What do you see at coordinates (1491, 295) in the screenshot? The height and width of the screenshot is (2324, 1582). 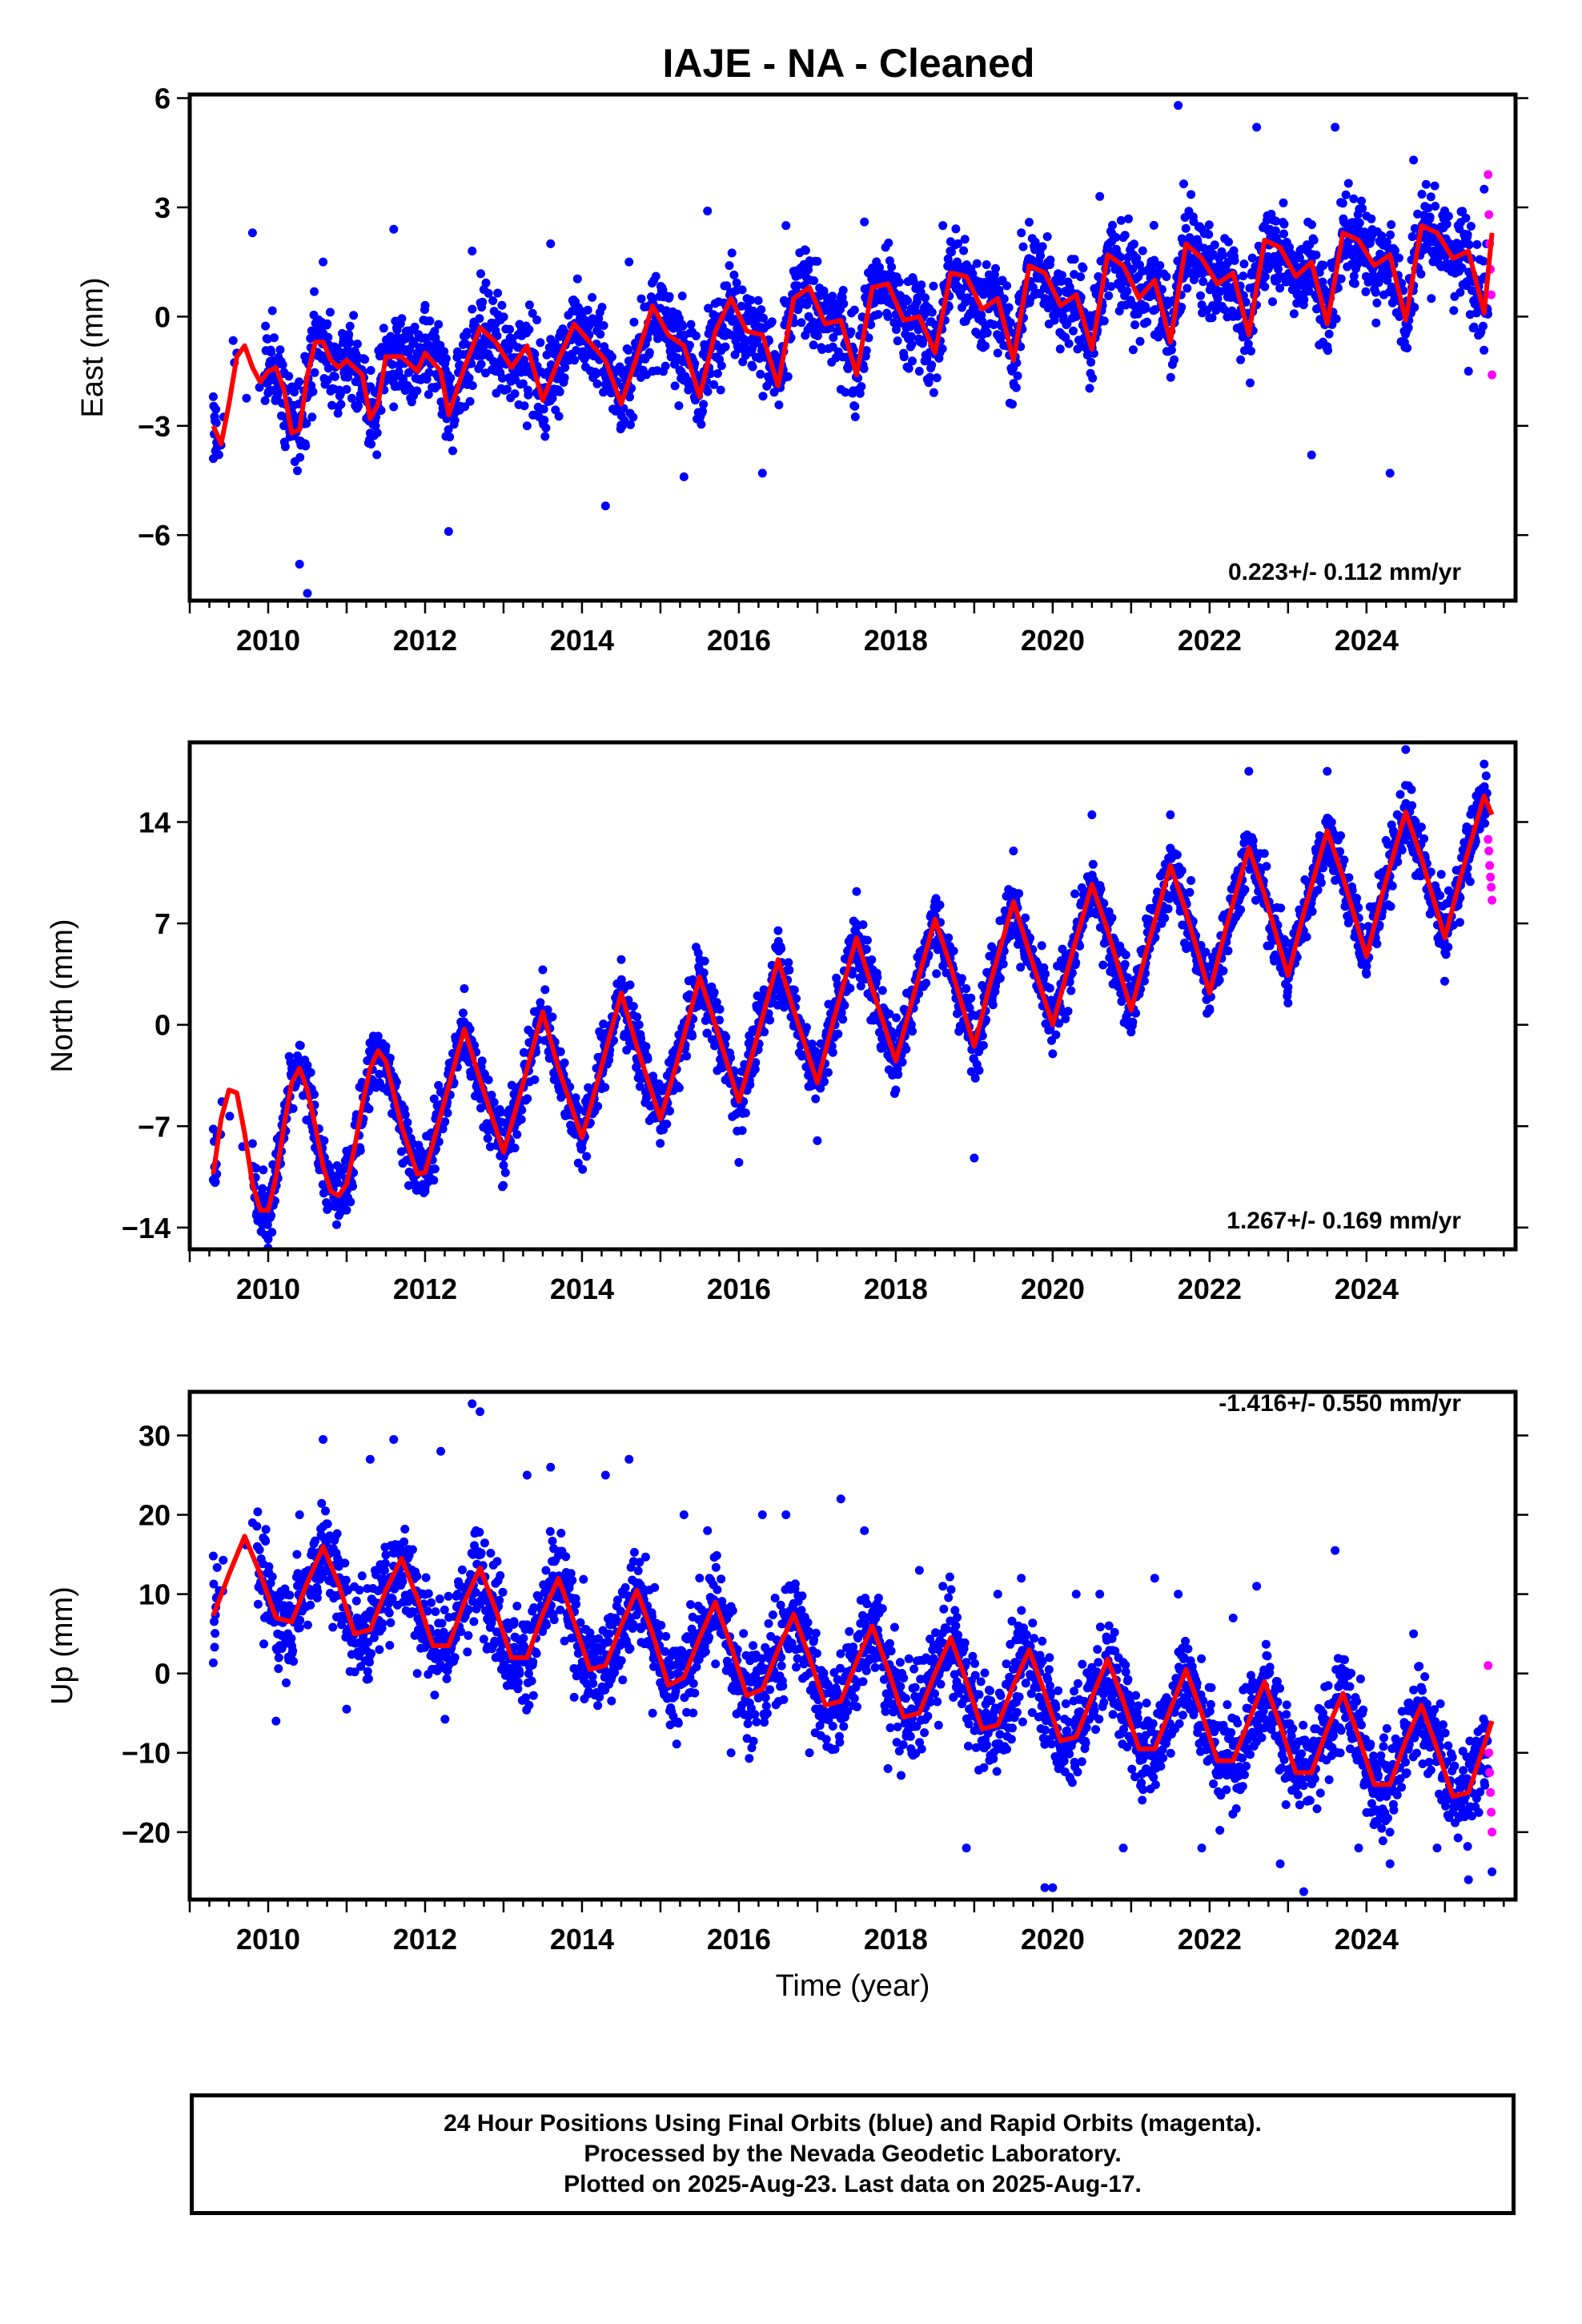 I see `east-rapid-point` at bounding box center [1491, 295].